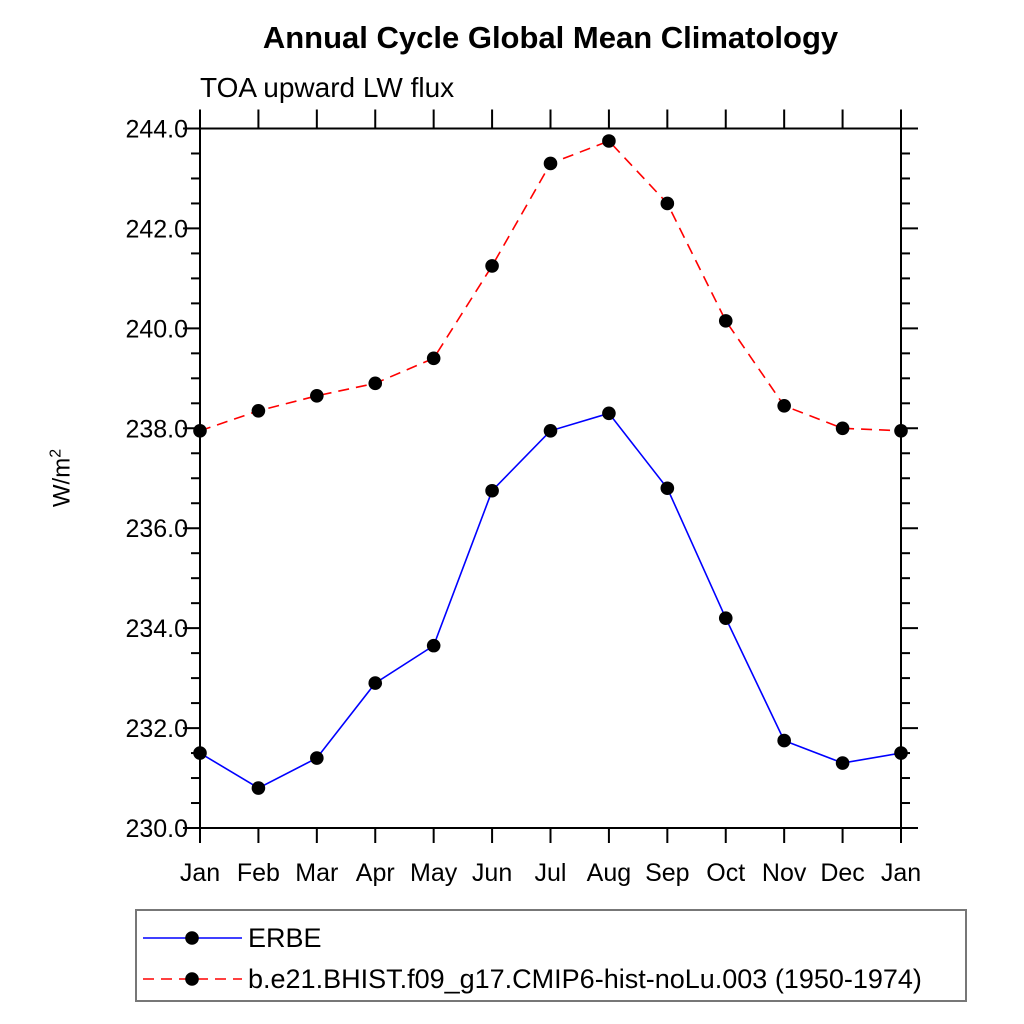 The width and height of the screenshot is (1024, 1024). What do you see at coordinates (285, 937) in the screenshot?
I see `legend-label-erbe: ERBE` at bounding box center [285, 937].